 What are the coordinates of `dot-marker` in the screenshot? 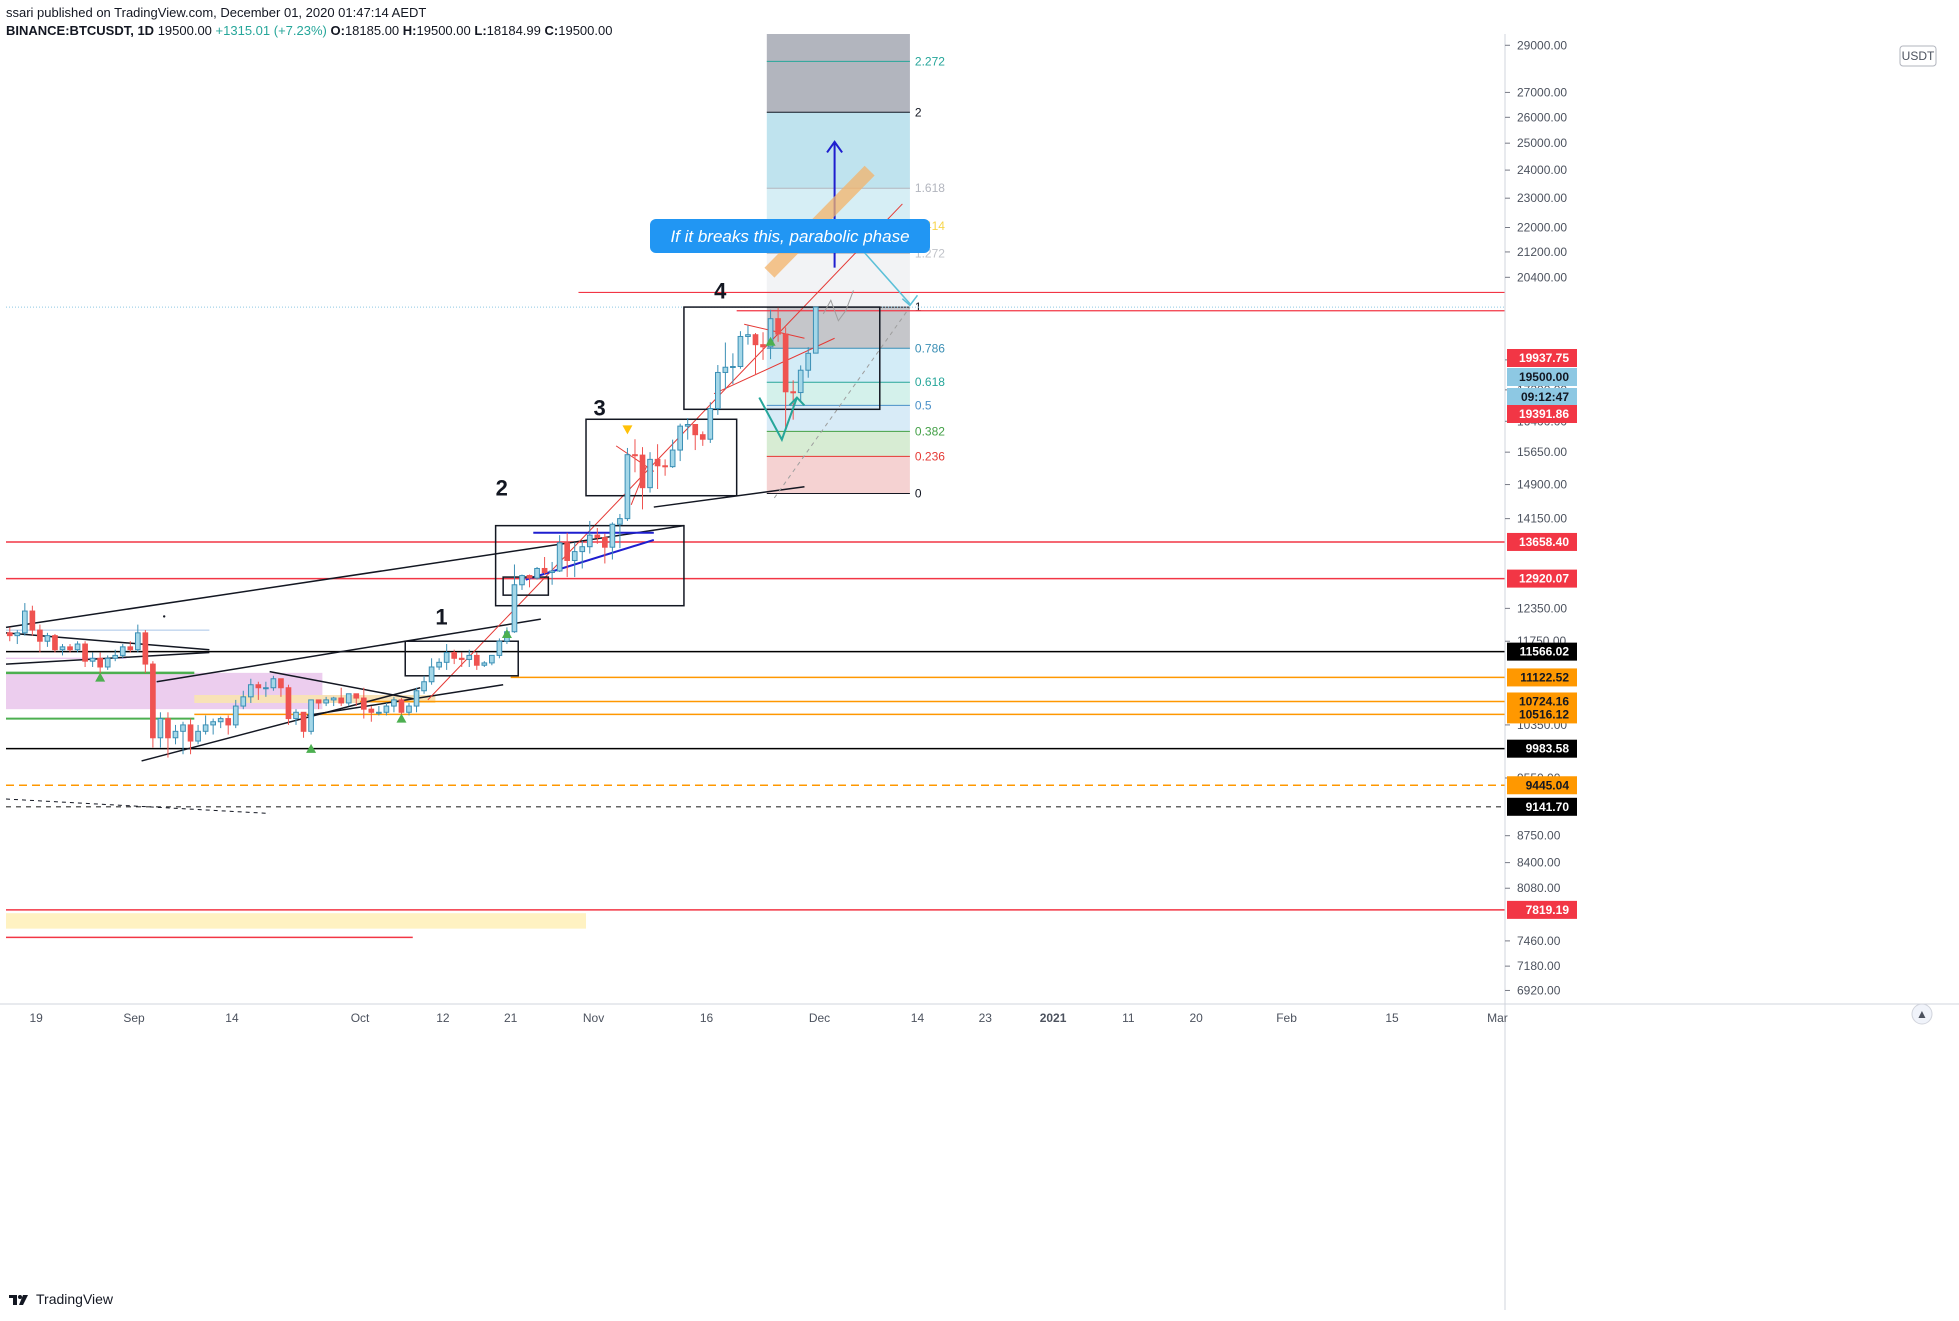 It's located at (164, 616).